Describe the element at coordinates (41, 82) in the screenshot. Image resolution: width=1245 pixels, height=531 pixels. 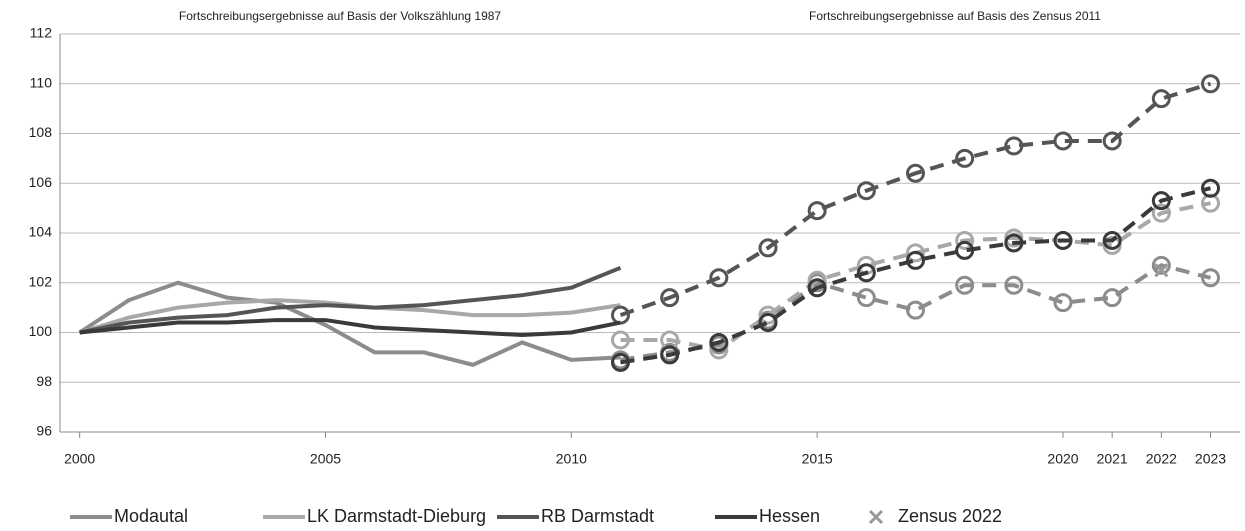
I see `y-tick-label: 110` at that location.